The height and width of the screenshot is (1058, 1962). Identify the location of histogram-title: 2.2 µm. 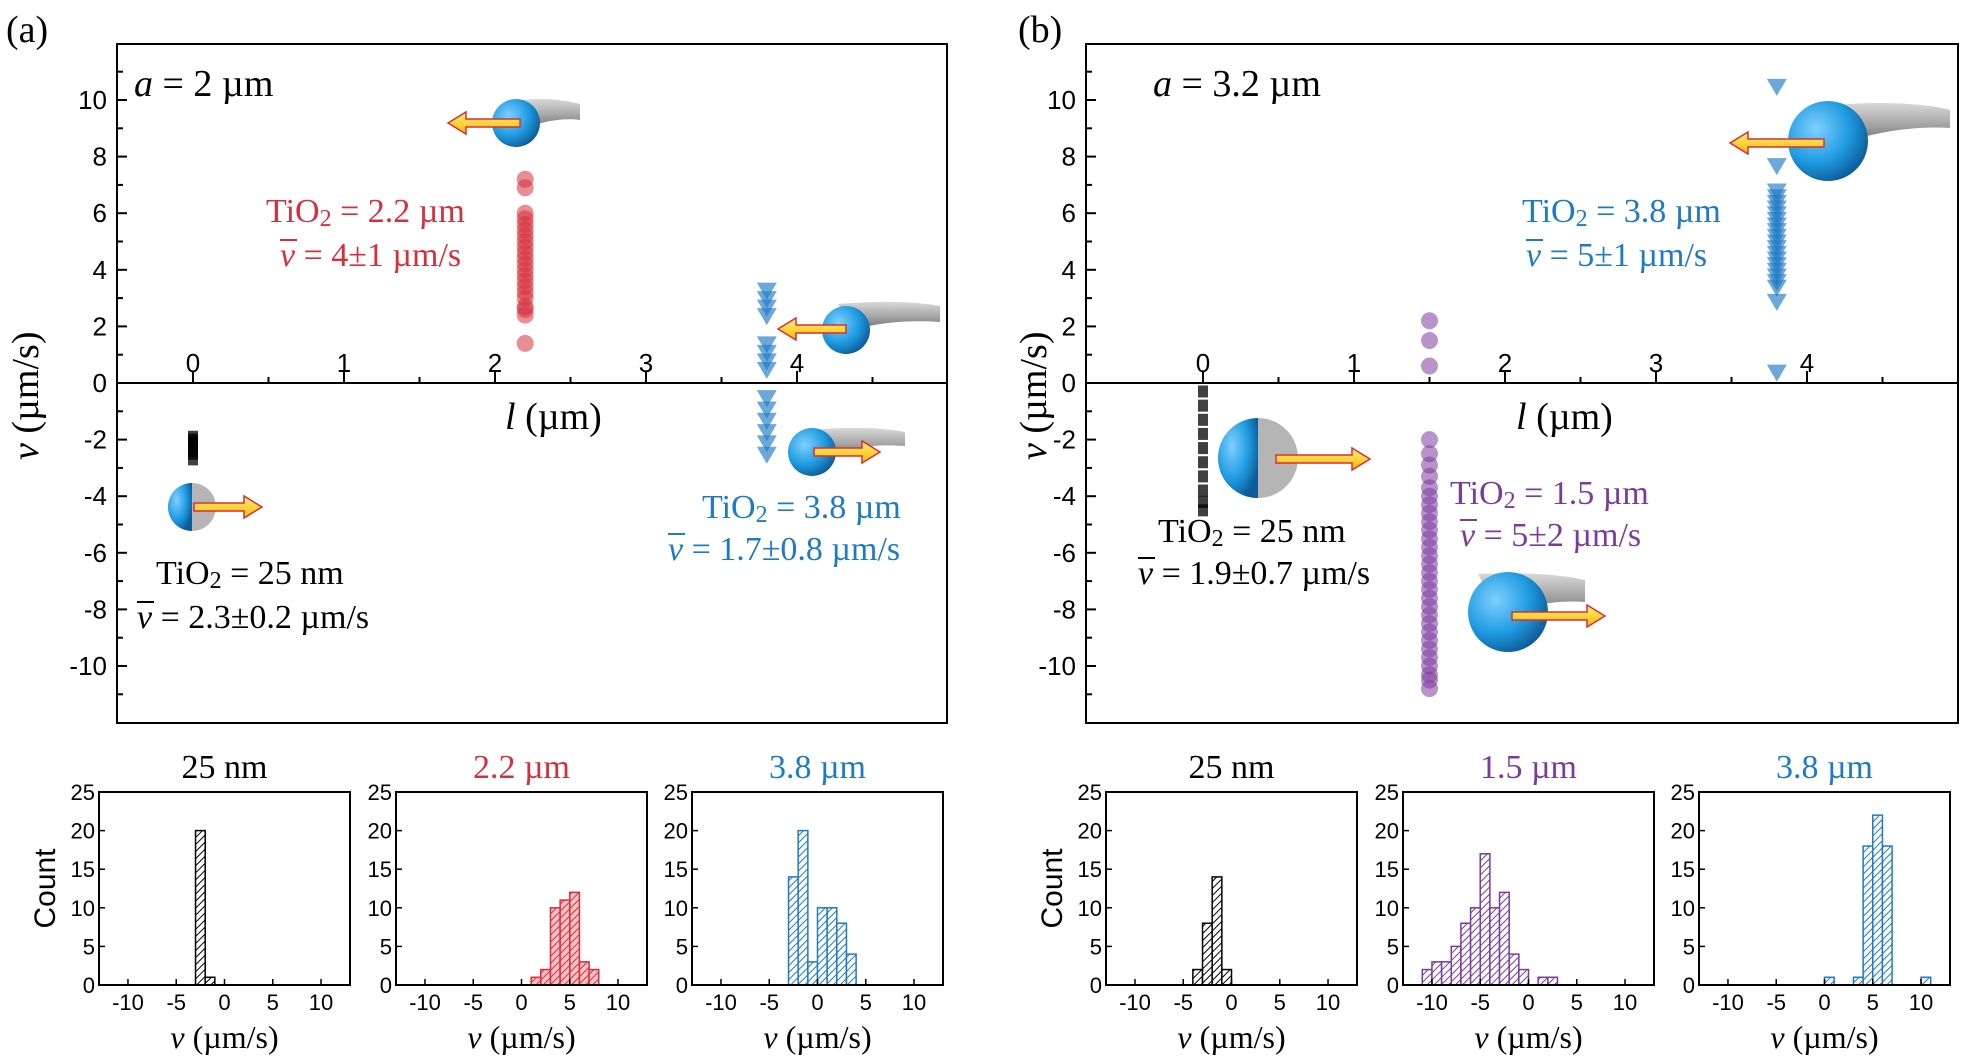
(521, 767).